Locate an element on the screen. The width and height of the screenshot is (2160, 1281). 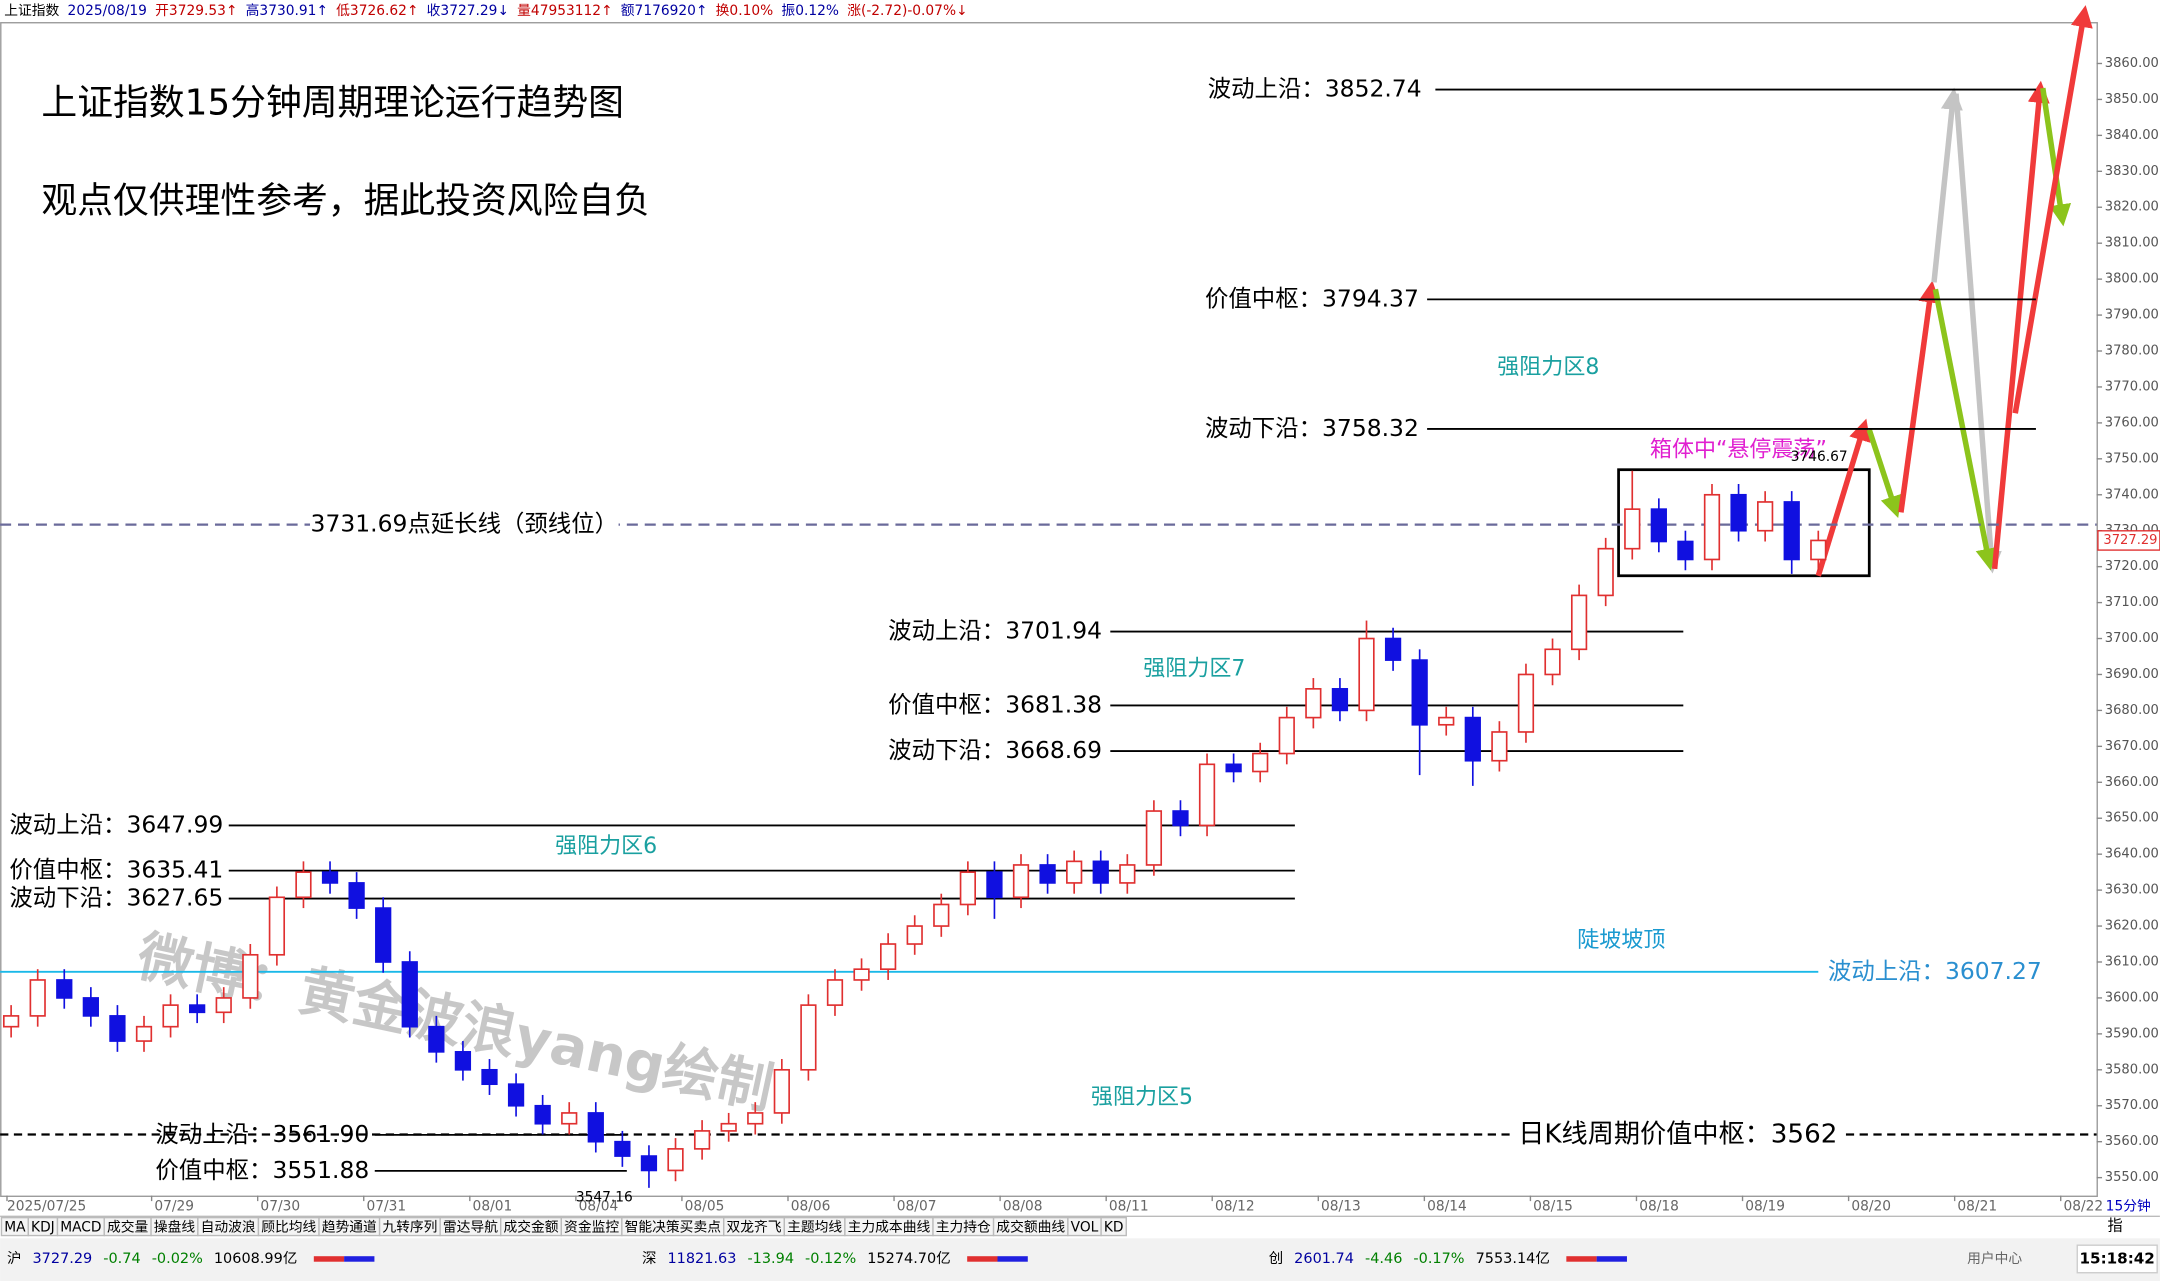
header-item: 上证指数 is located at coordinates (31, 11).